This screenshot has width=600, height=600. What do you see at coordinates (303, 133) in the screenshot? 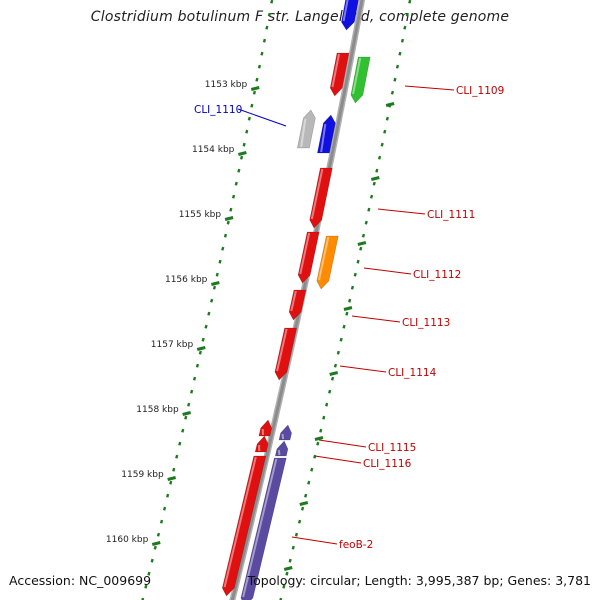
I see `gene-arrow-grey-highlight` at bounding box center [303, 133].